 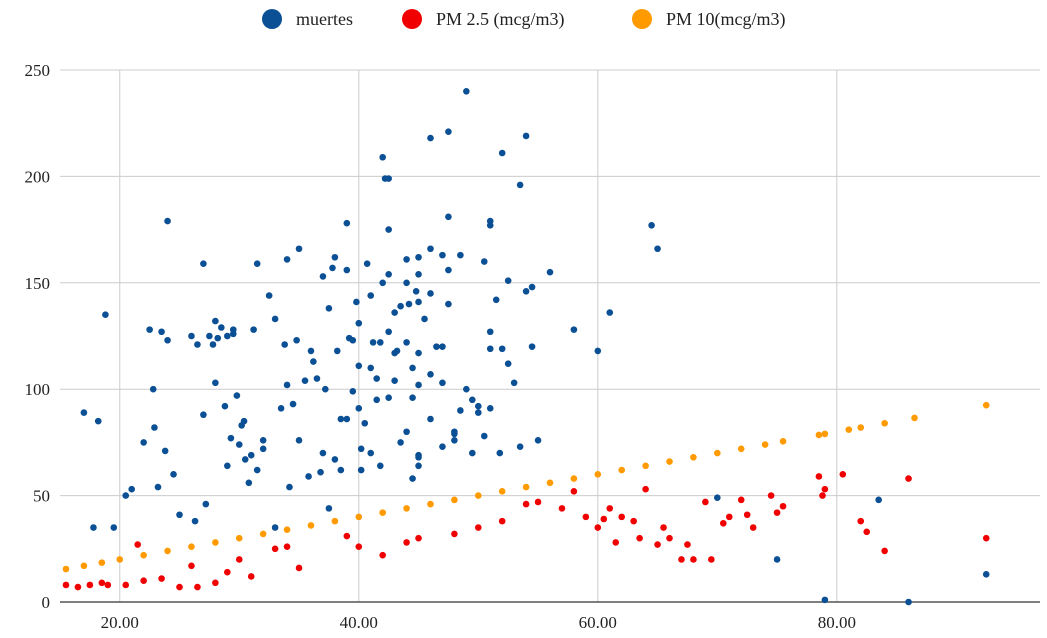 I want to click on legend-marker-pm10, so click(x=642, y=19).